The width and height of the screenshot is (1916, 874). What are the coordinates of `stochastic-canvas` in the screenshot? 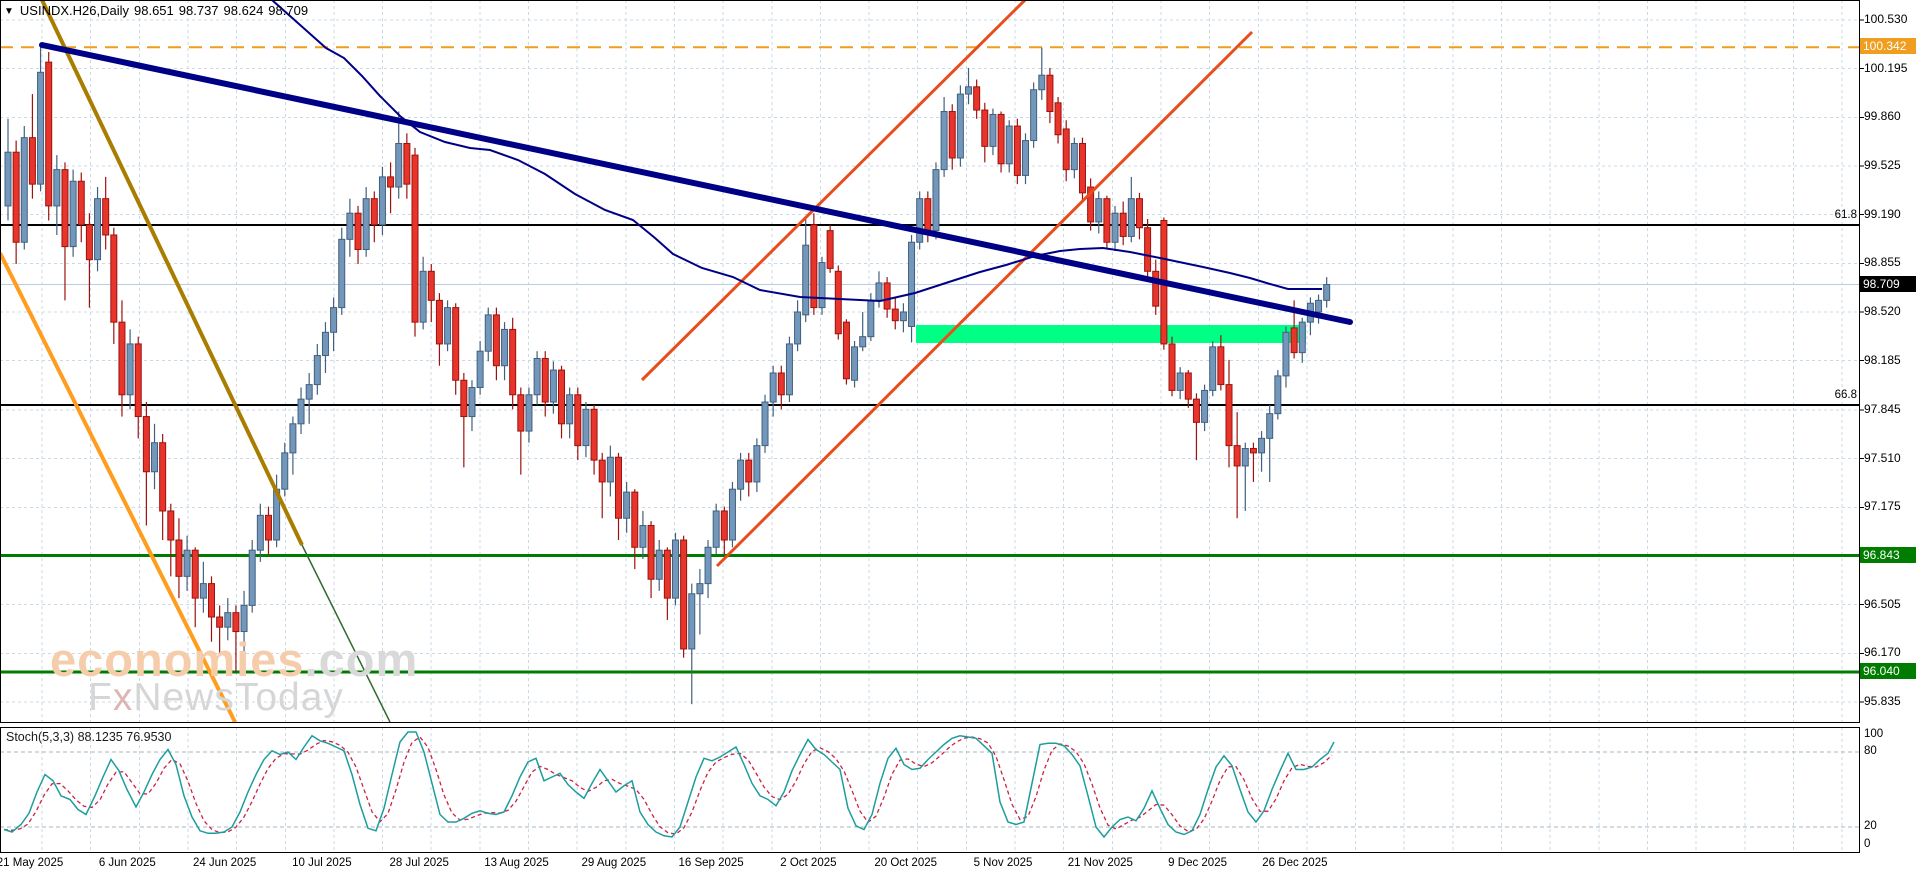 It's located at (958, 787).